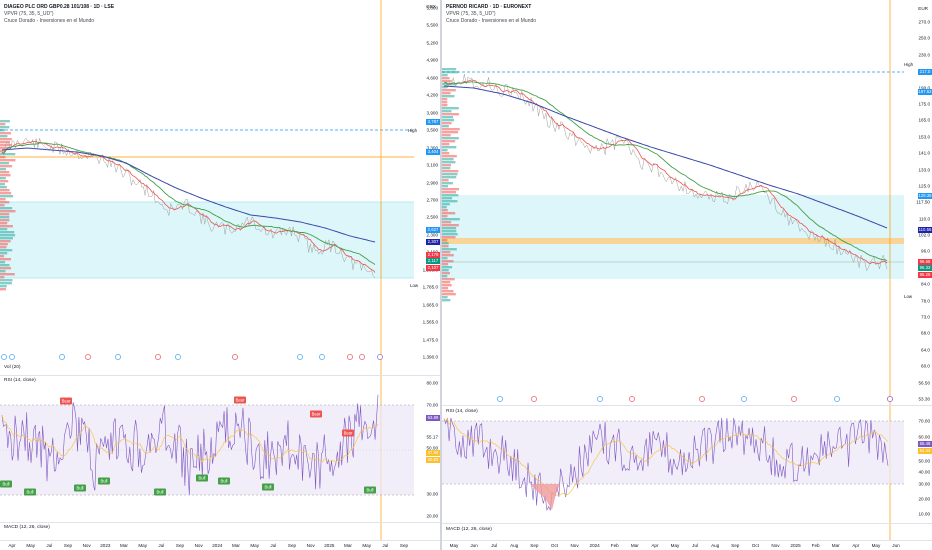 The image size is (932, 550). Describe the element at coordinates (433, 152) in the screenshot. I see `price-tag: 3,404` at that location.